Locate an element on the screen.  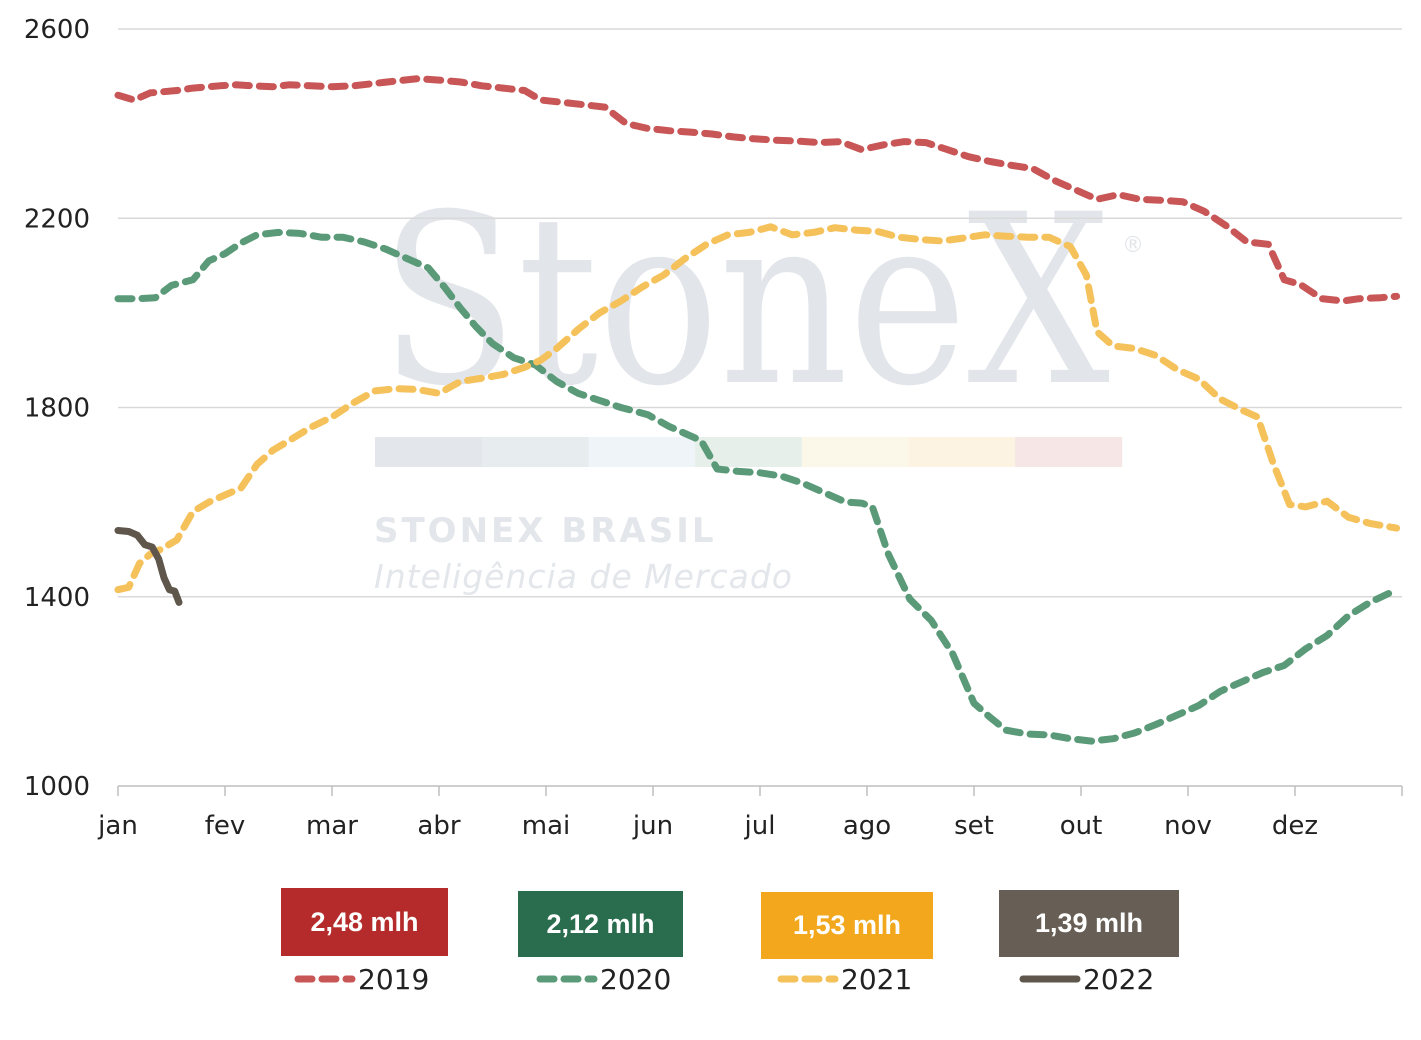
y-tick-label: 1800 is located at coordinates (57, 409).